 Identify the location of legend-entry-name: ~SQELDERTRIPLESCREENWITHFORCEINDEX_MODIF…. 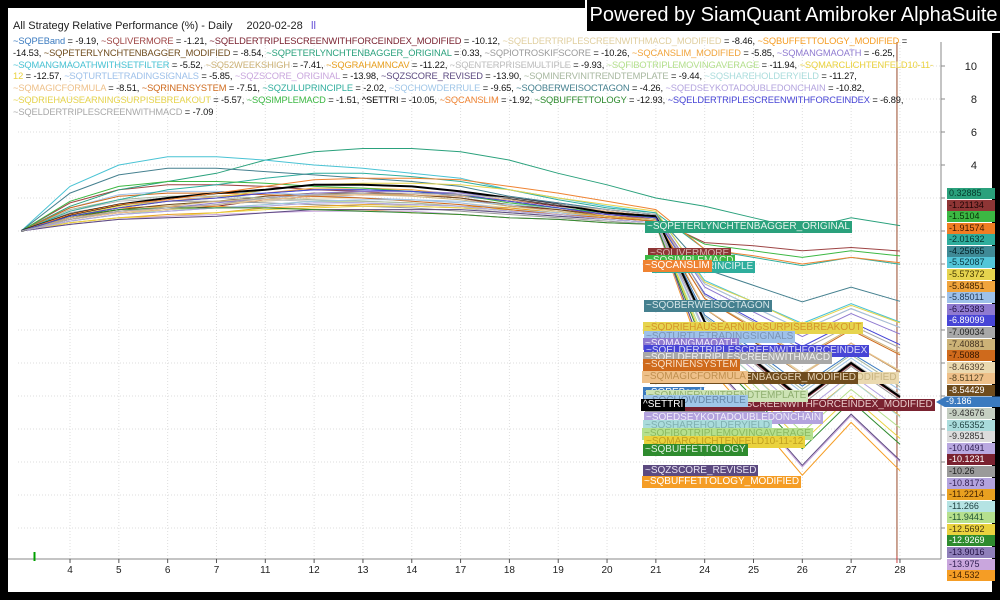
(335, 41).